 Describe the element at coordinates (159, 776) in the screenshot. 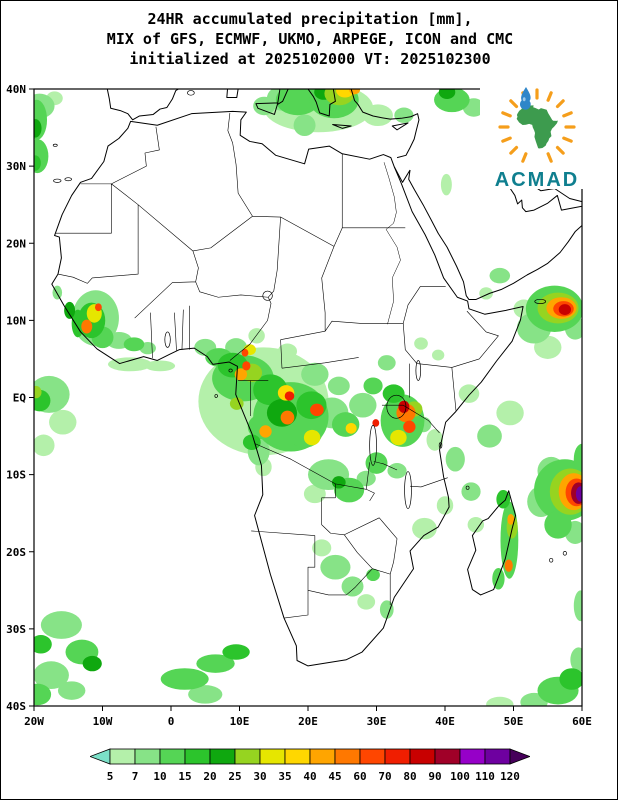

I see `colorbar-label: 10` at that location.